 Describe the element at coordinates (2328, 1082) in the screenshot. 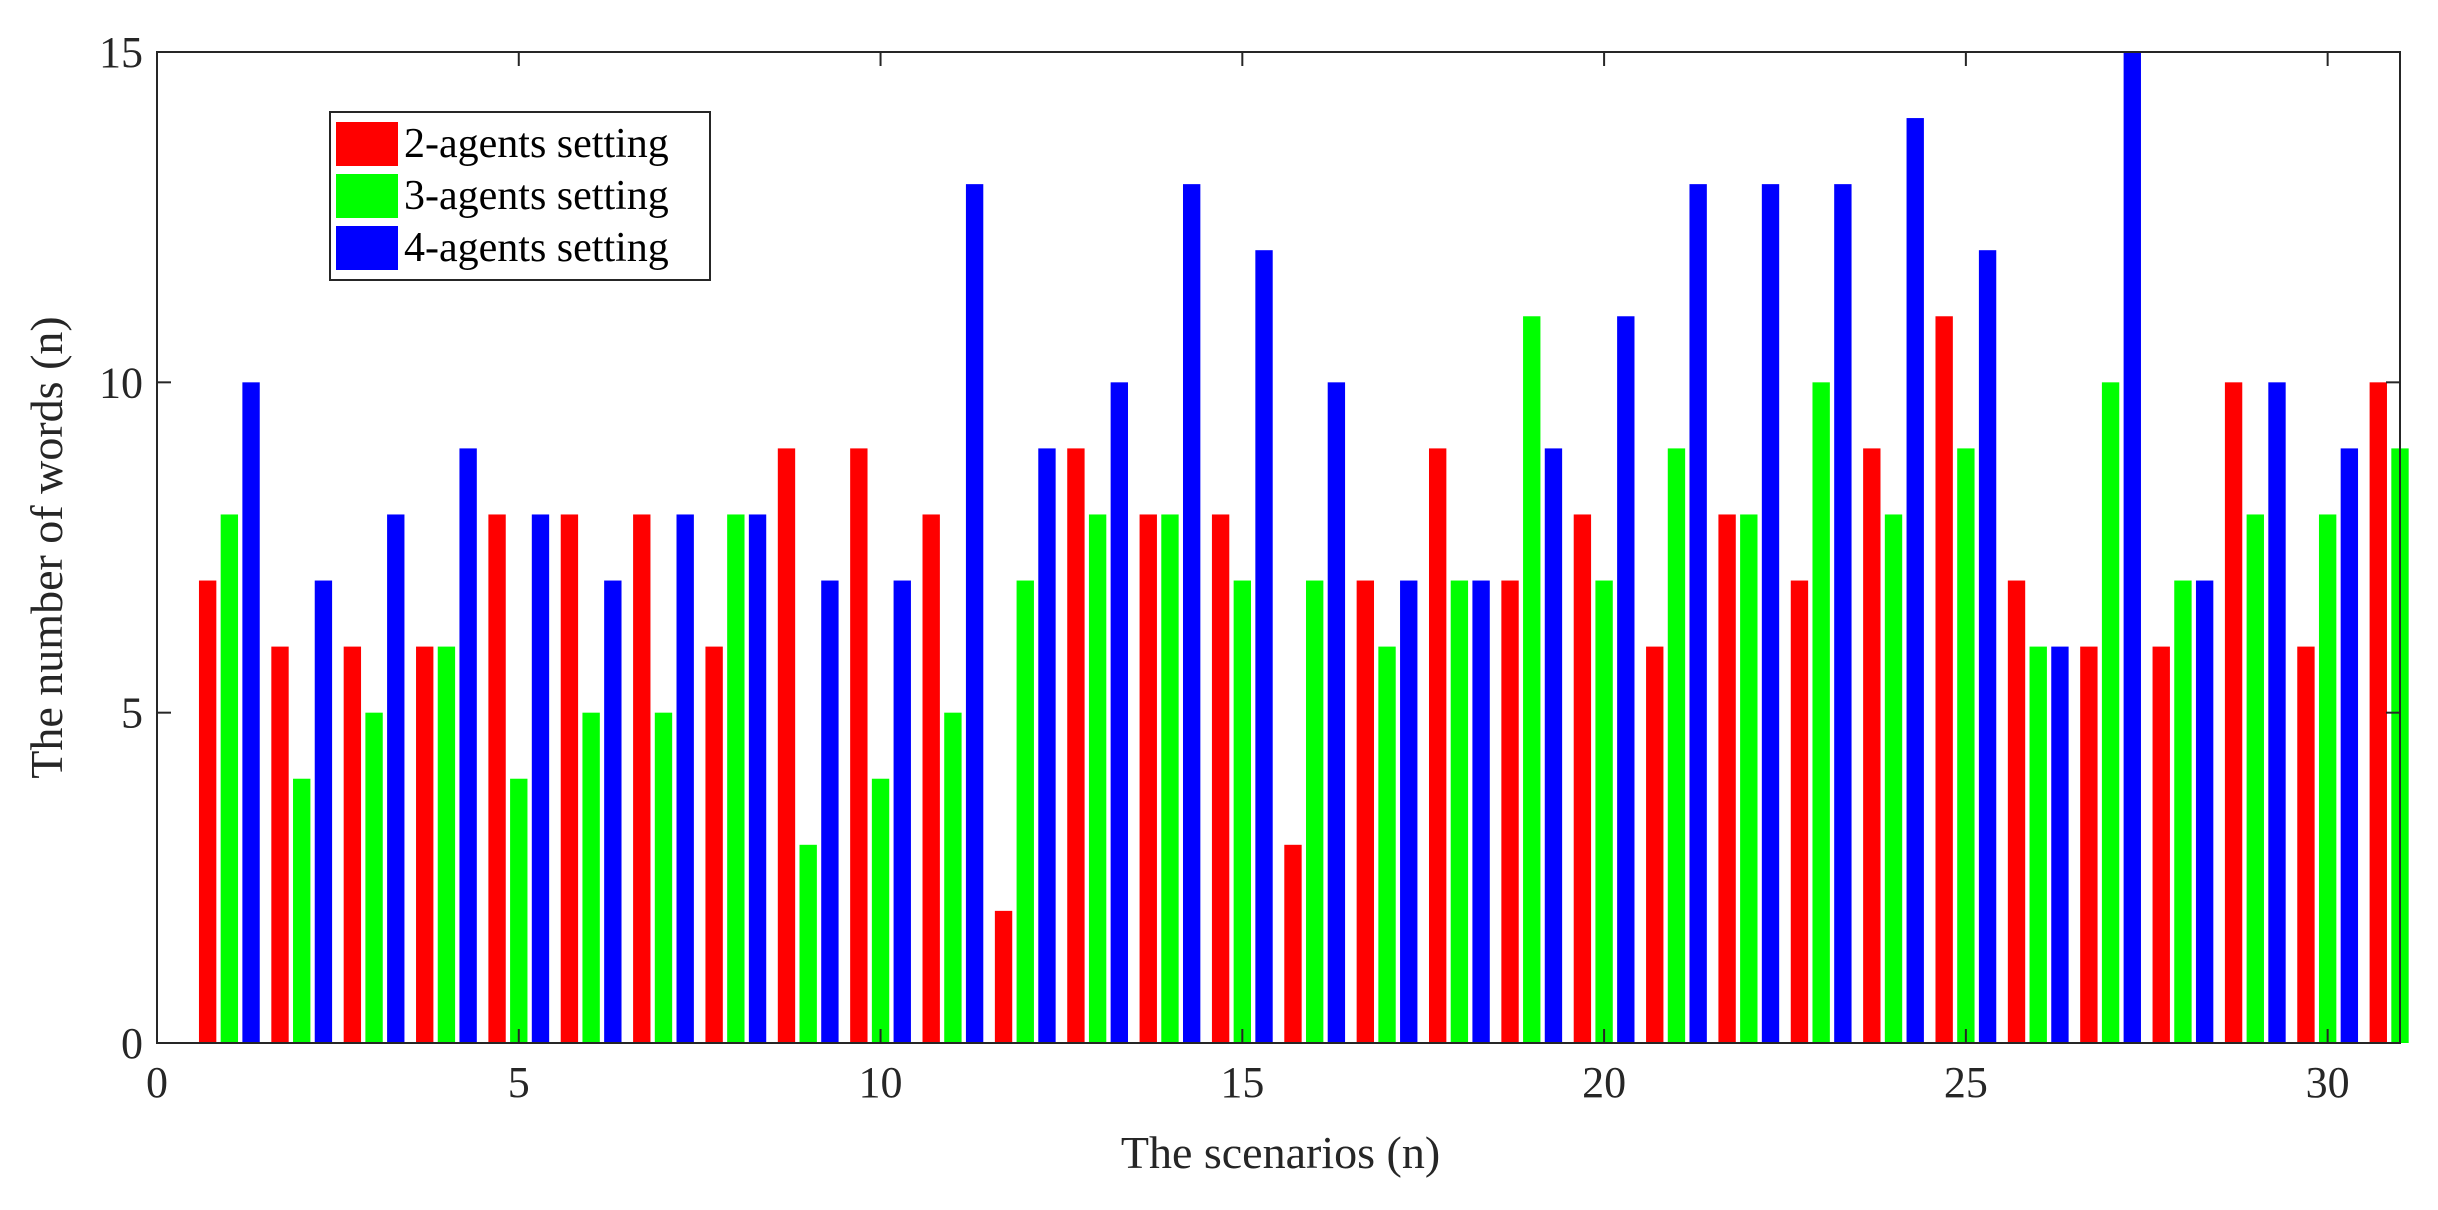

I see `x-tick-label: 30` at that location.